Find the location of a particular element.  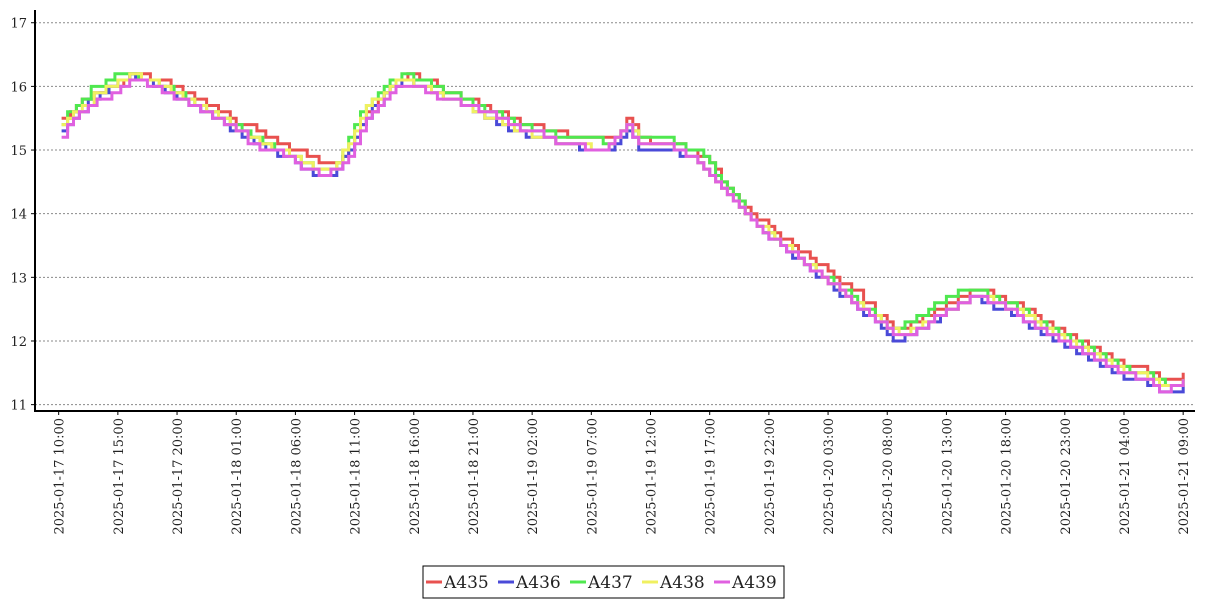

y-tick-label: 11 is located at coordinates (18, 406).